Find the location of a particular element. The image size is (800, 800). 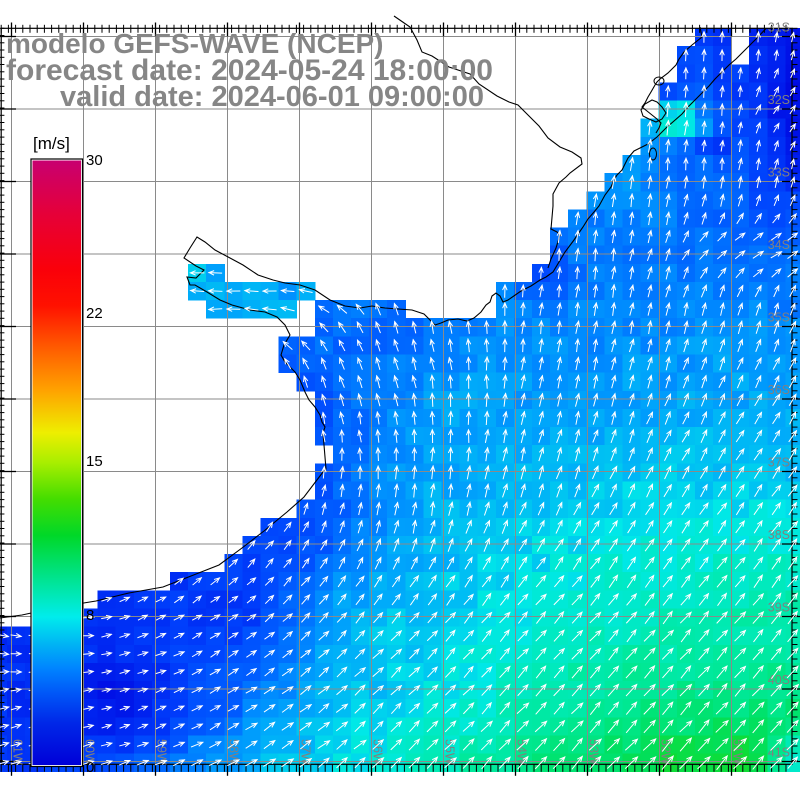

svg-text: 38S is located at coordinates (779, 535).